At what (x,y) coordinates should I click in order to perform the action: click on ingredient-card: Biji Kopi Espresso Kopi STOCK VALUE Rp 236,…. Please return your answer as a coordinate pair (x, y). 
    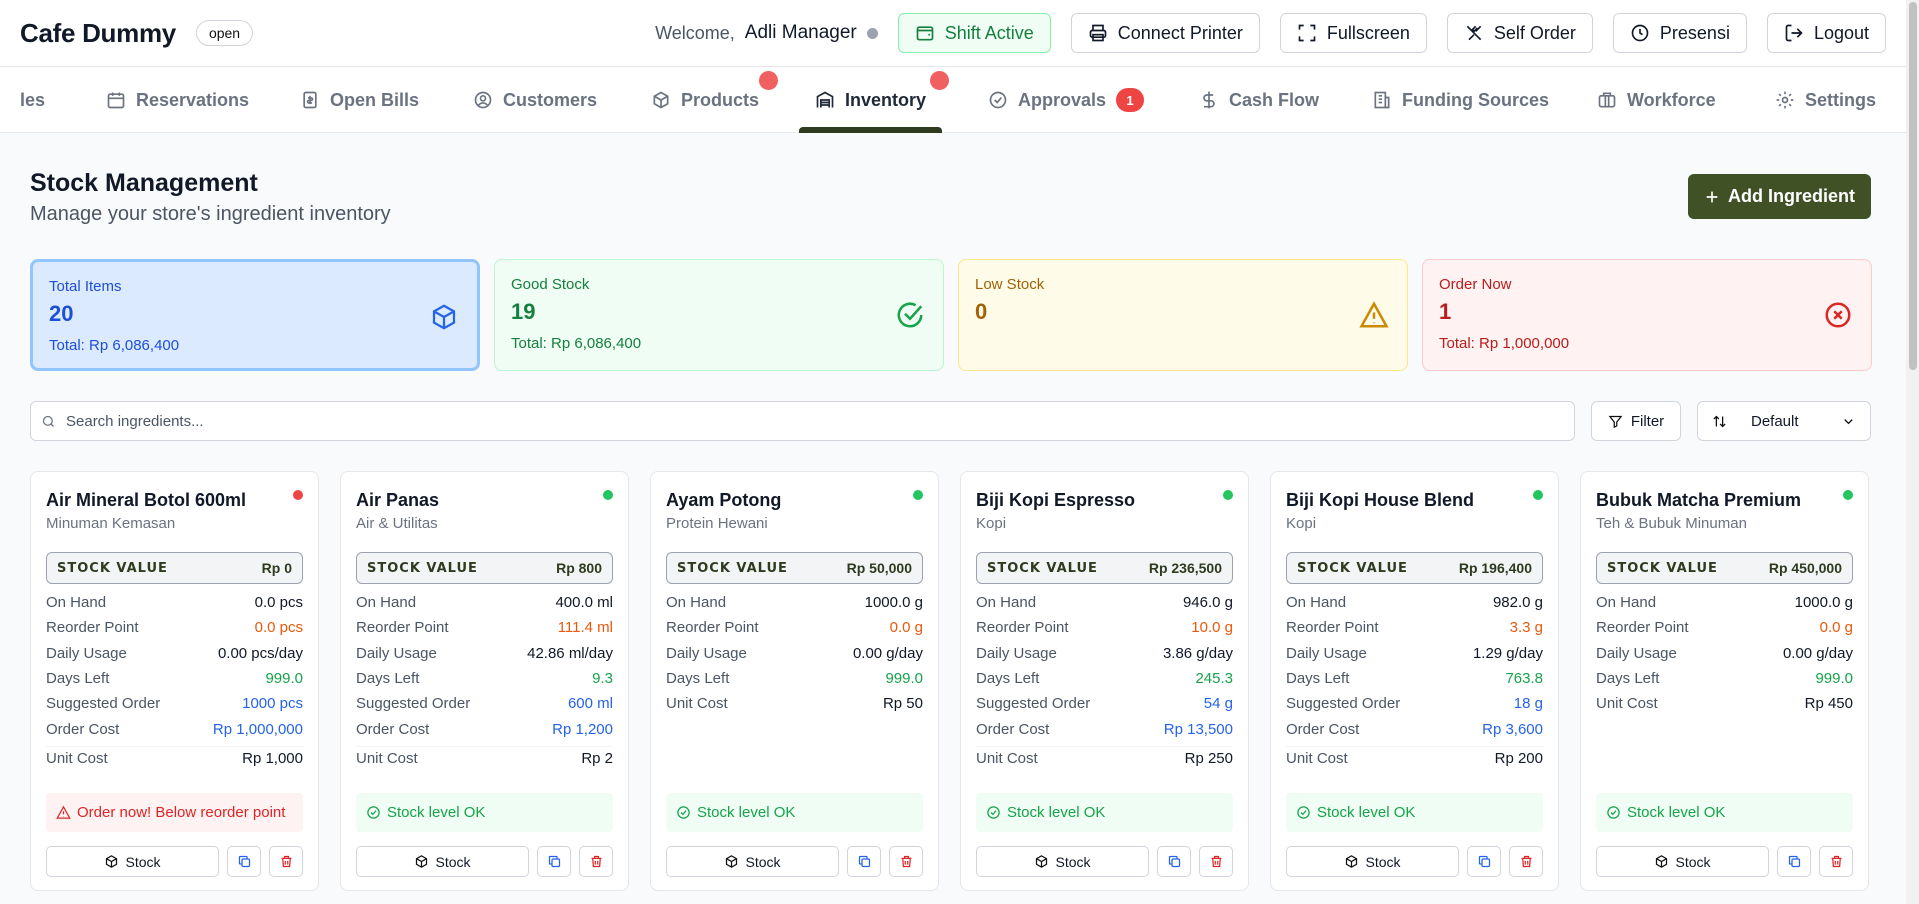
    Looking at the image, I should click on (1104, 681).